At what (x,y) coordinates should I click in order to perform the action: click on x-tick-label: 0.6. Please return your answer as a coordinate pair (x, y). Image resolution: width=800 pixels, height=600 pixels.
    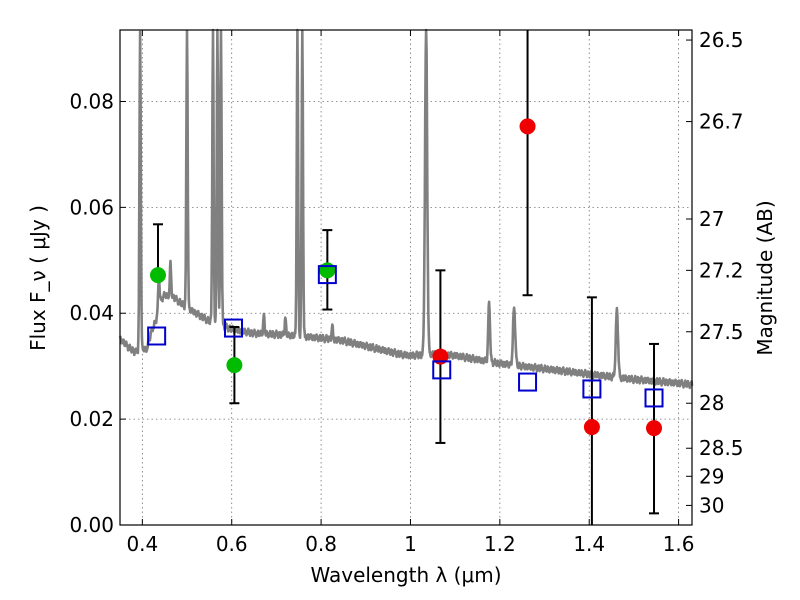
    Looking at the image, I should click on (232, 544).